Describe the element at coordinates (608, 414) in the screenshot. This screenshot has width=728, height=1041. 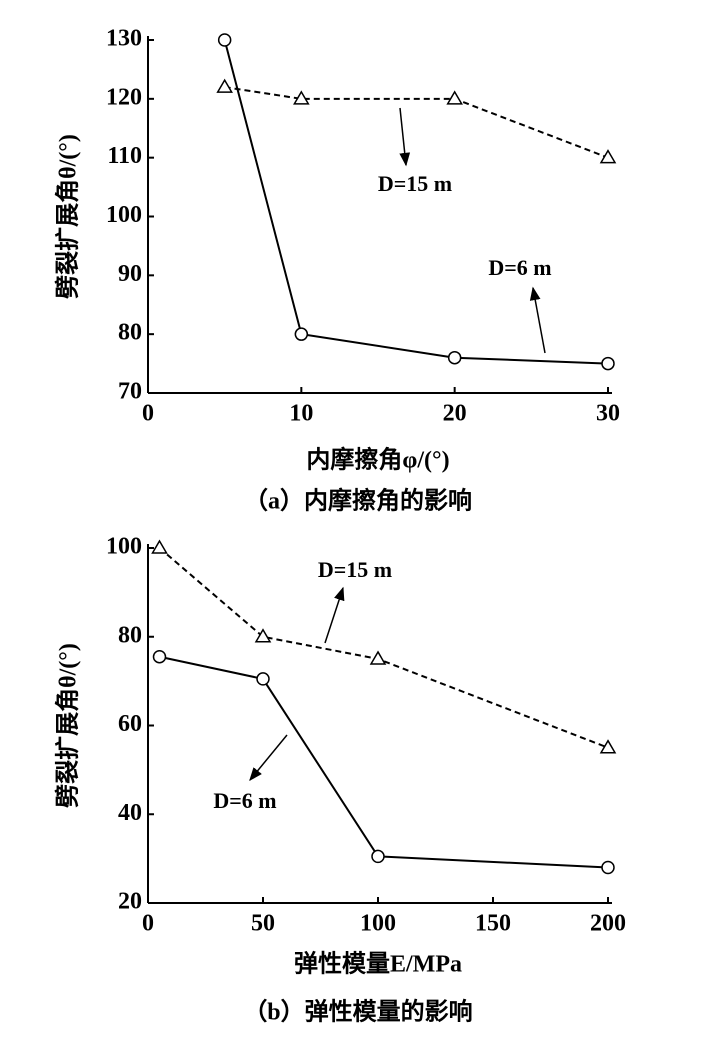
I see `x-tick-label: 30` at that location.